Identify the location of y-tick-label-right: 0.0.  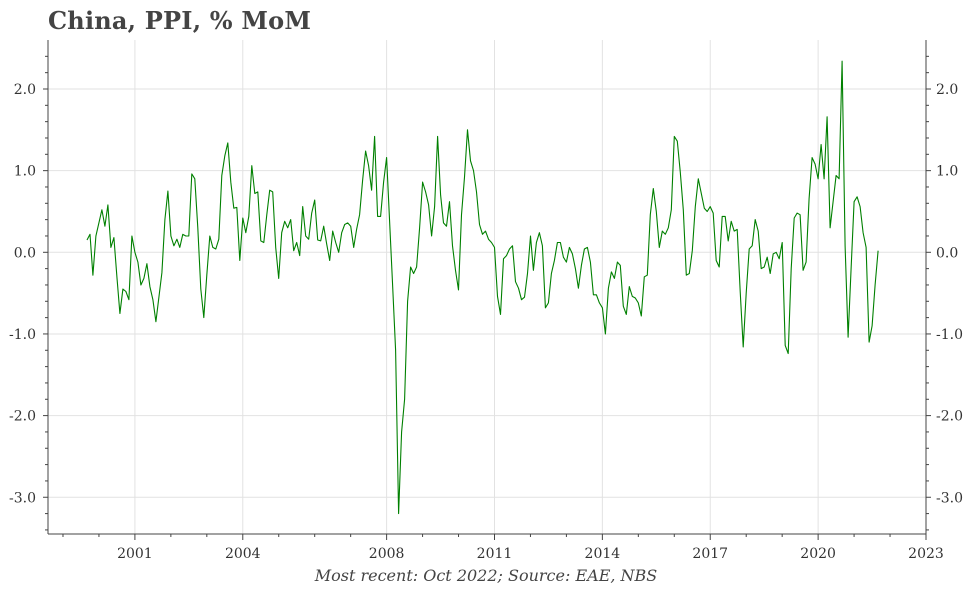
(947, 253).